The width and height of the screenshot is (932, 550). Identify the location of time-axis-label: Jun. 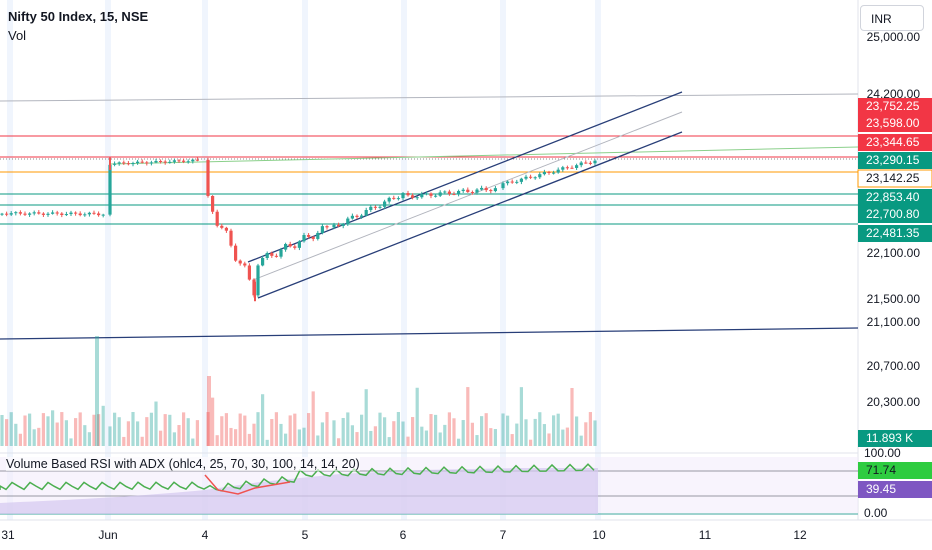
(107, 535).